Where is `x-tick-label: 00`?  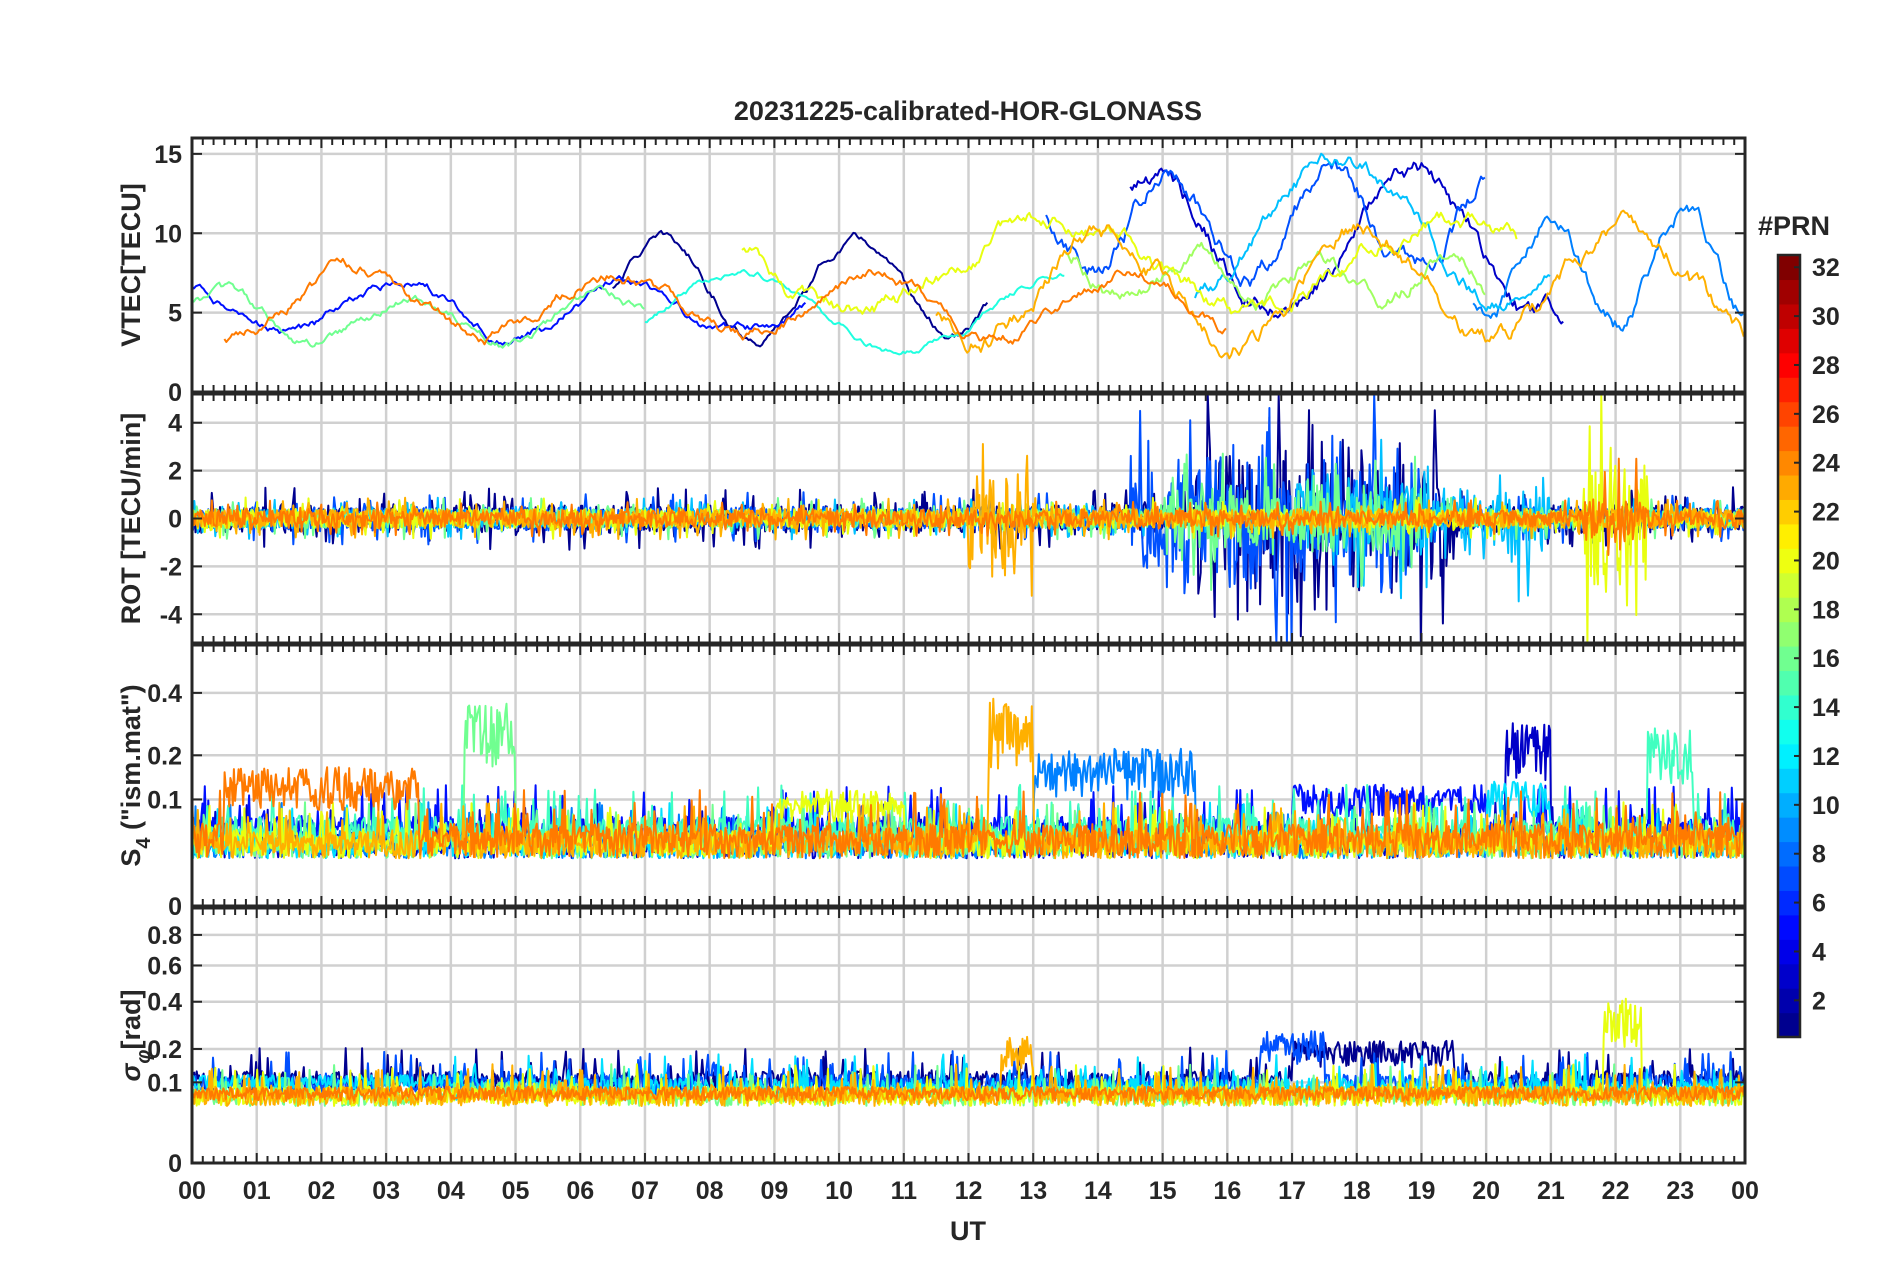 x-tick-label: 00 is located at coordinates (1745, 1191).